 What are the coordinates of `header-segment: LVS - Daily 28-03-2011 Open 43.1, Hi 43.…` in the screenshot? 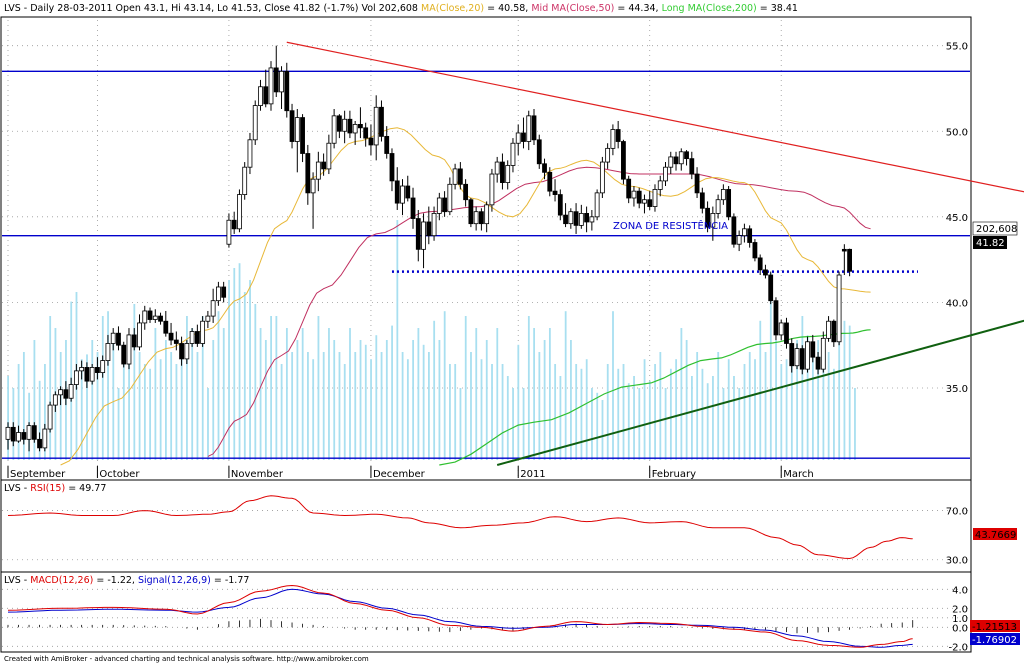 It's located at (212, 8).